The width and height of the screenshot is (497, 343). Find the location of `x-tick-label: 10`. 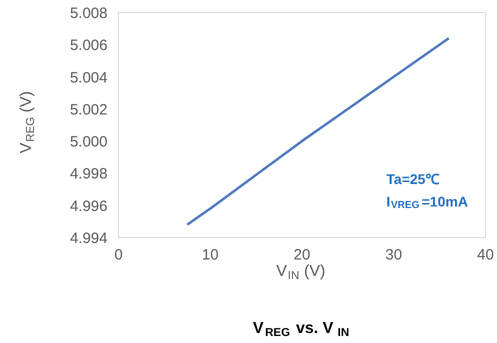

x-tick-label: 10 is located at coordinates (210, 255).